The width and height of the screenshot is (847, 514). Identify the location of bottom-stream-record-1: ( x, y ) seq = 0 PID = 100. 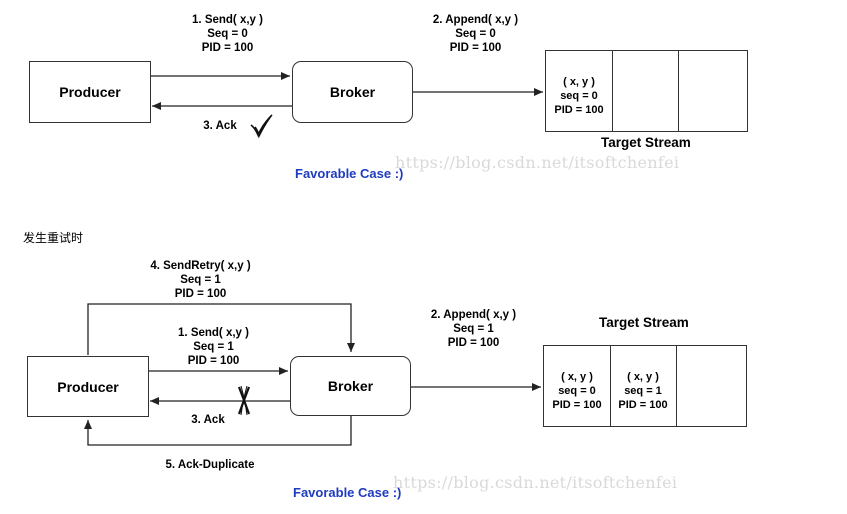
(577, 391).